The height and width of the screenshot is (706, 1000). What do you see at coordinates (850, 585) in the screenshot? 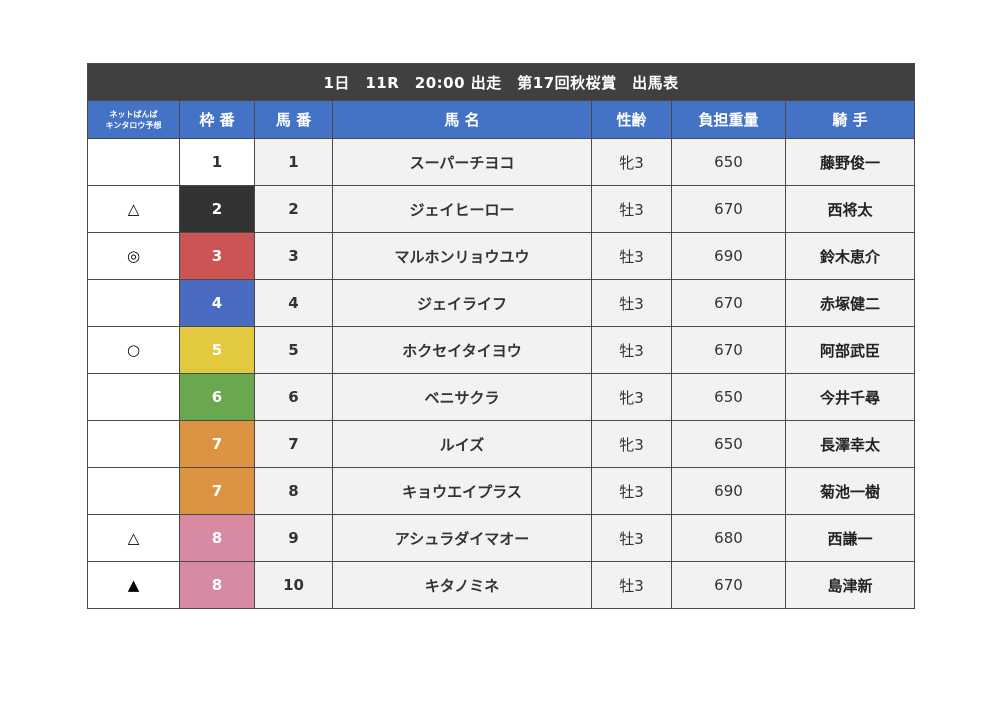
I see `jockey-name: 島津新` at bounding box center [850, 585].